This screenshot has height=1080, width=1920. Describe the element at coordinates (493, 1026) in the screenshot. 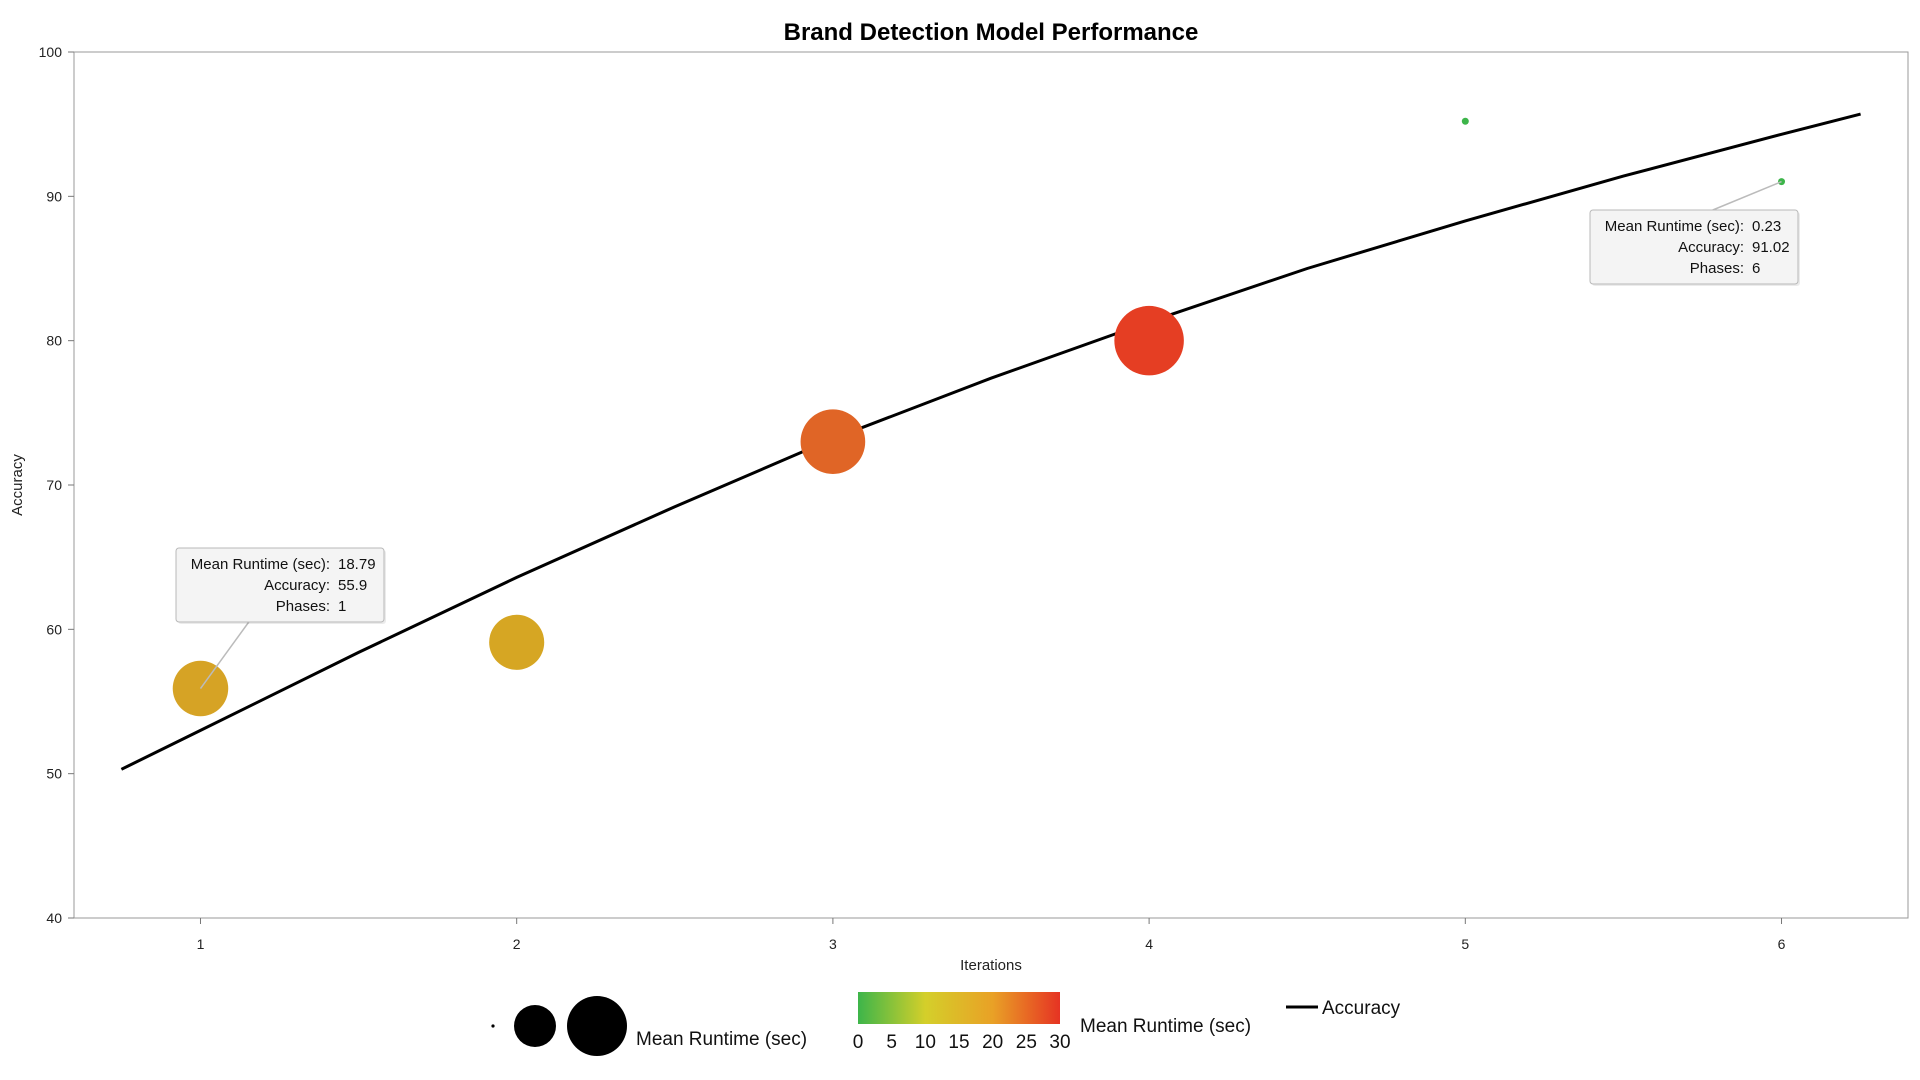

I see `size-legend-small` at that location.